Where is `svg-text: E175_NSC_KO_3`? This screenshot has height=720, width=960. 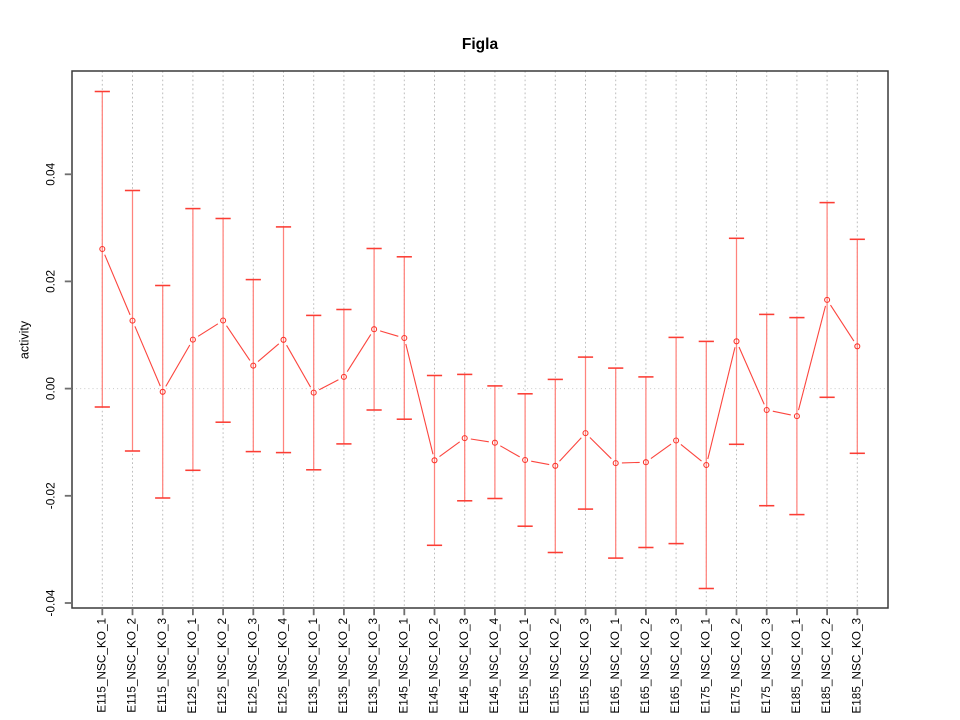 svg-text: E175_NSC_KO_3 is located at coordinates (766, 665).